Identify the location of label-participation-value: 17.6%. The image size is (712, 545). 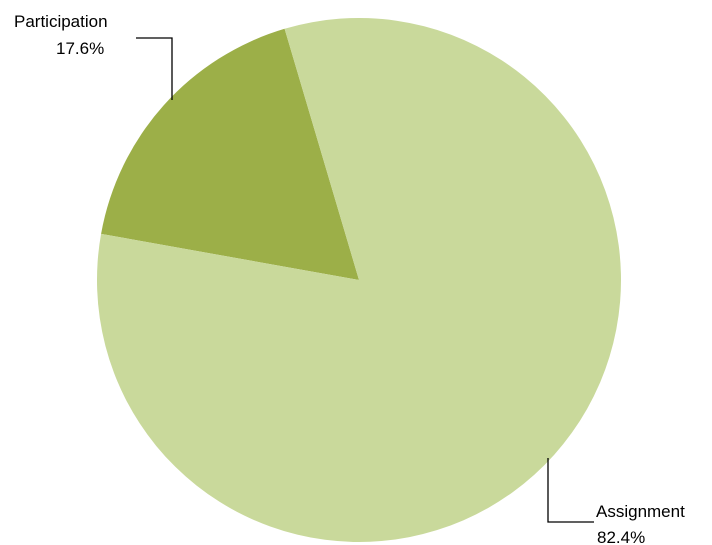
(80, 48).